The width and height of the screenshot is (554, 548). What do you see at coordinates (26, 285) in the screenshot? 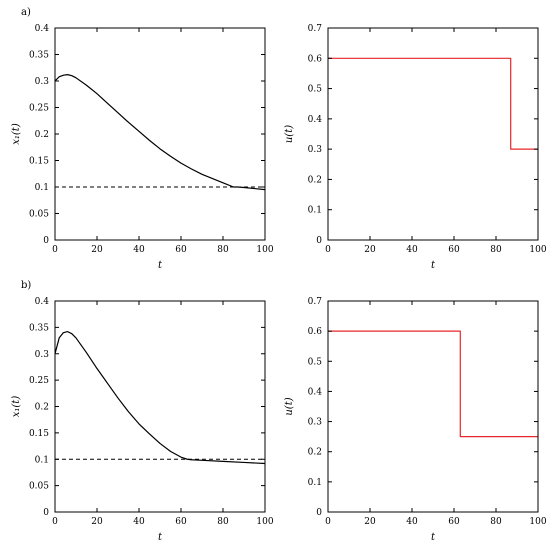
I see `panel-label: b)` at bounding box center [26, 285].